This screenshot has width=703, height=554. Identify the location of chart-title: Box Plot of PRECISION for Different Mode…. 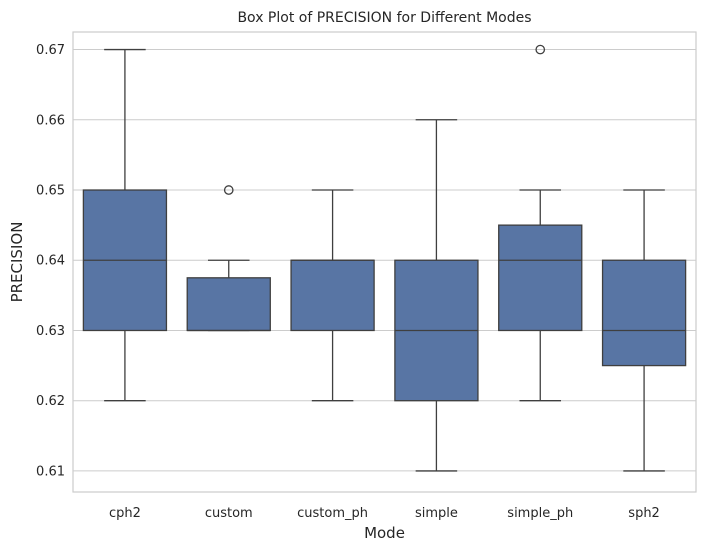
(384, 18).